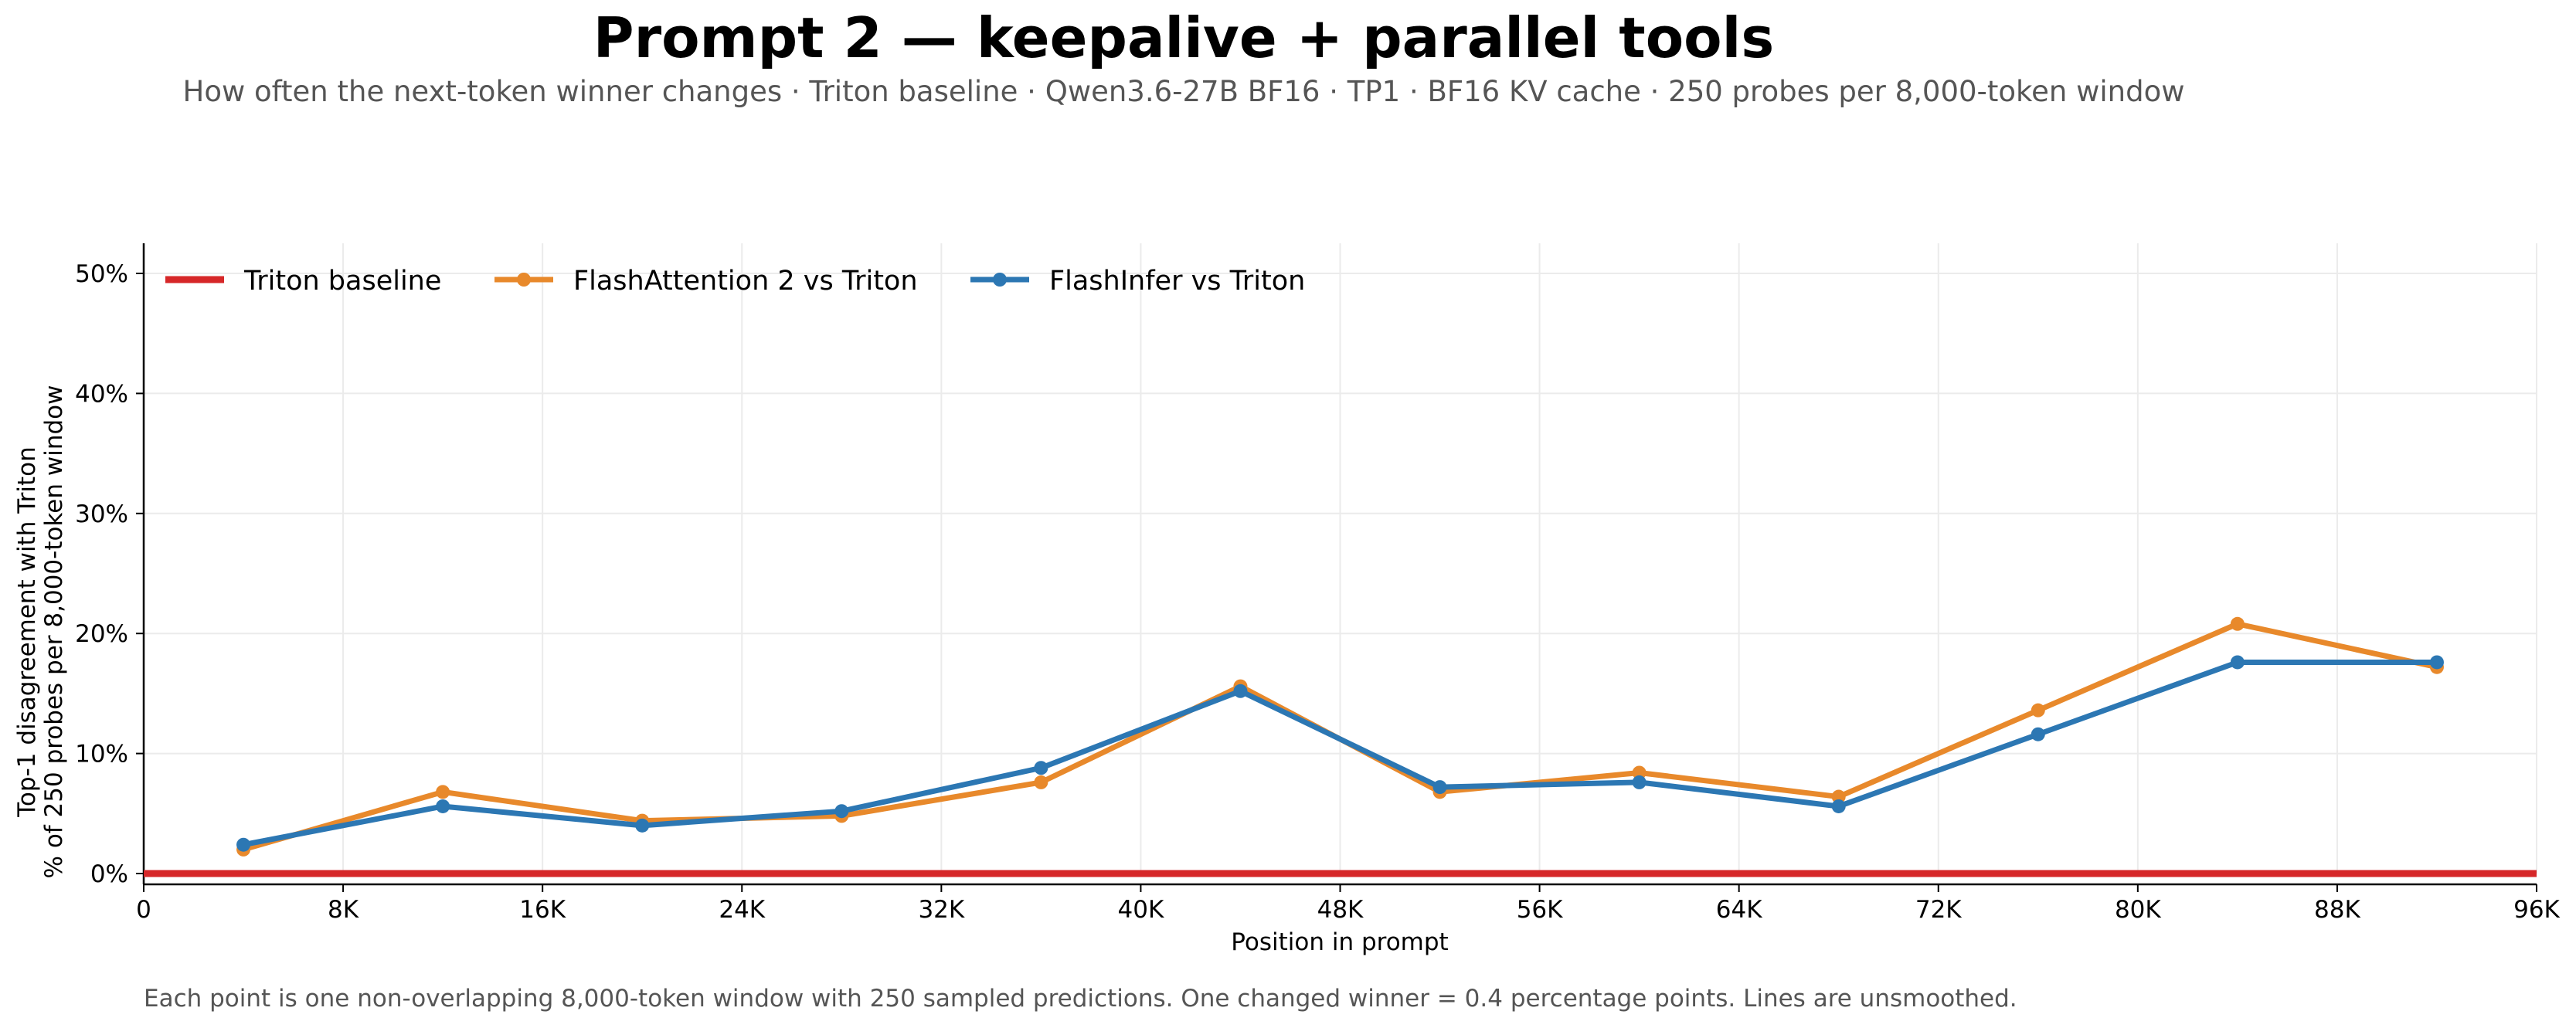 The image size is (2576, 1028). What do you see at coordinates (101, 754) in the screenshot?
I see `y-tick-label: 10%` at bounding box center [101, 754].